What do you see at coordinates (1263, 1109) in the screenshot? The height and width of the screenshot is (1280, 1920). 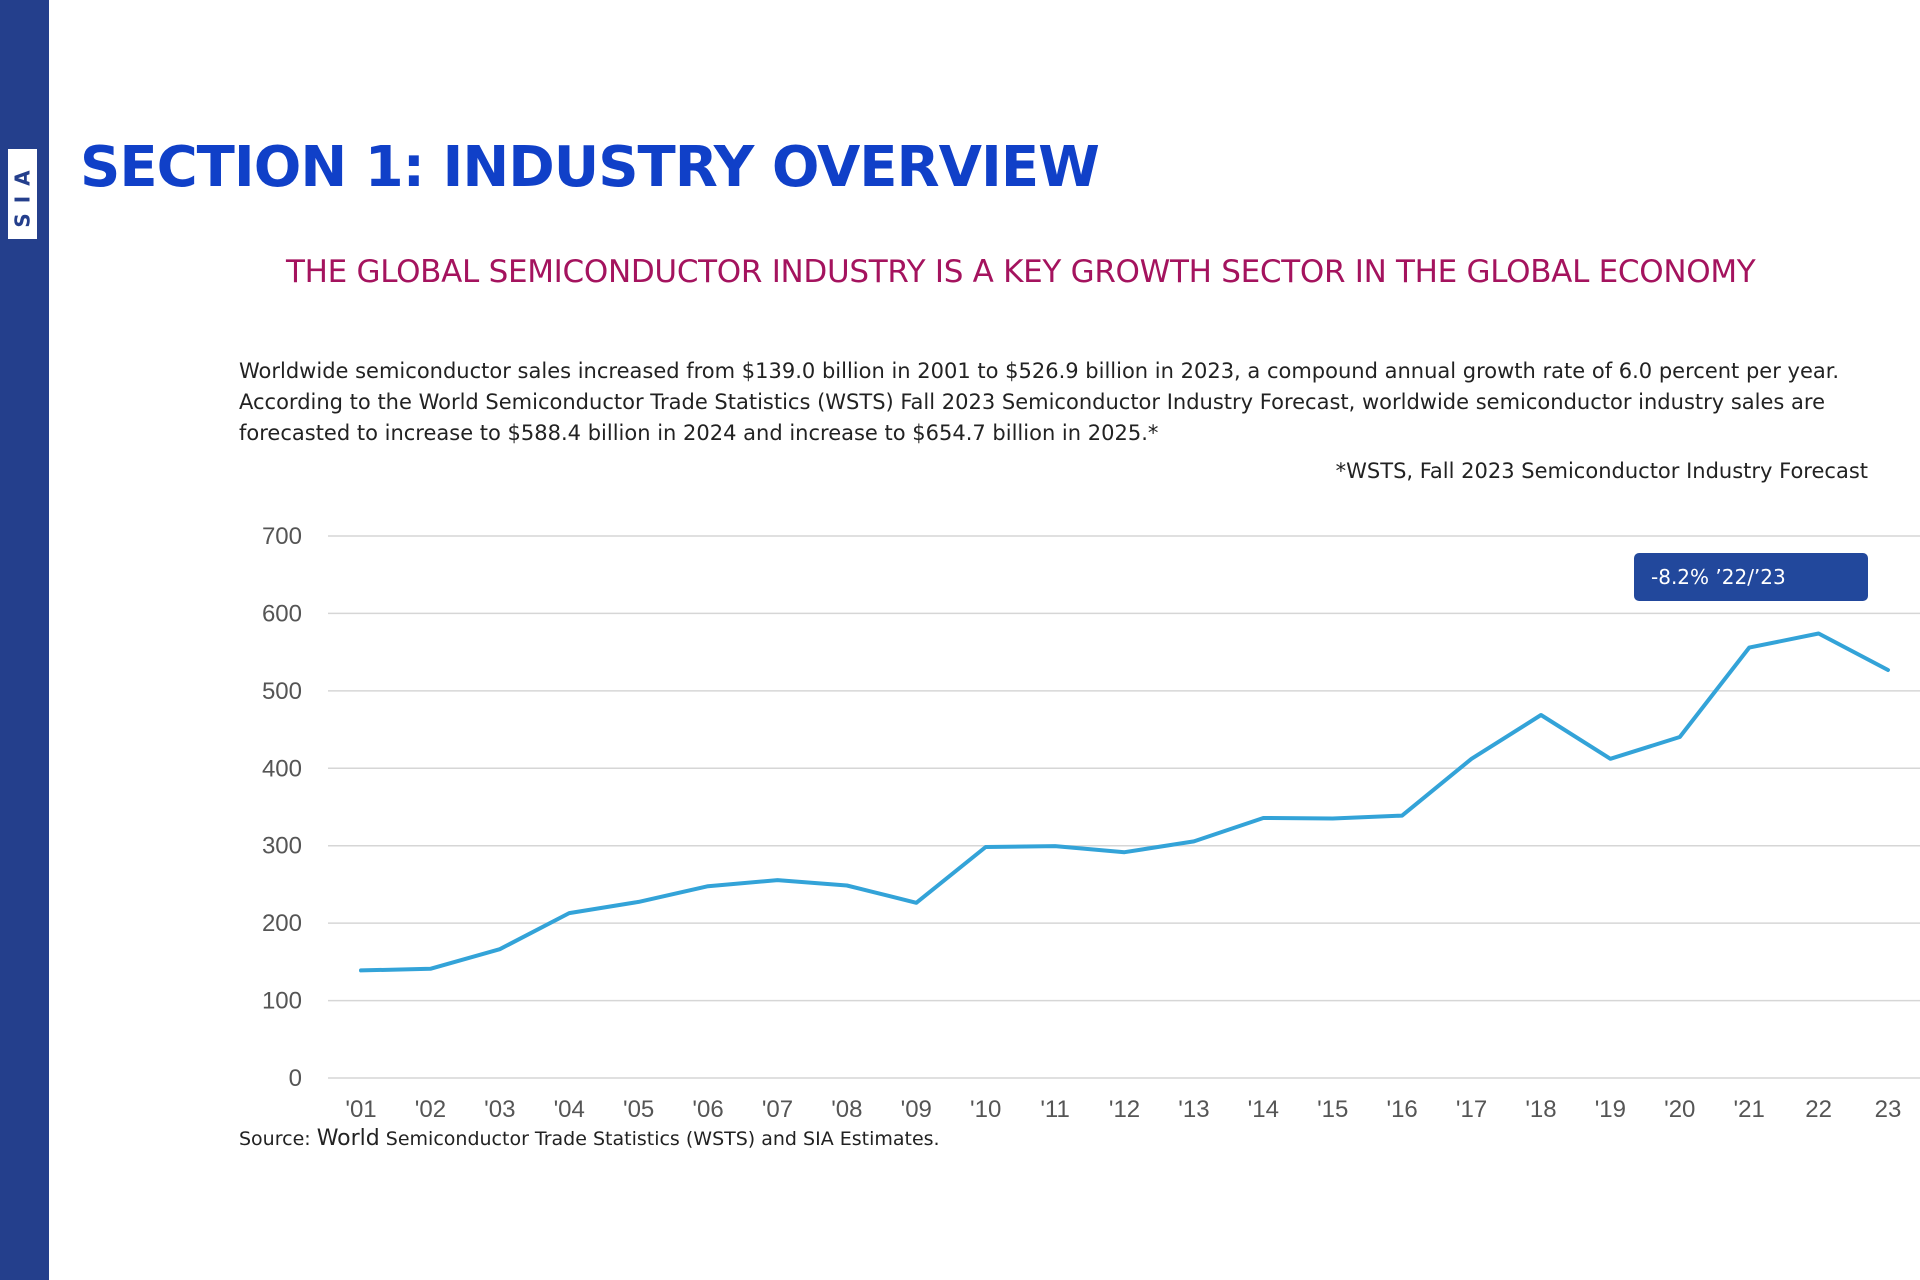 I see `x-tick-label: '14` at bounding box center [1263, 1109].